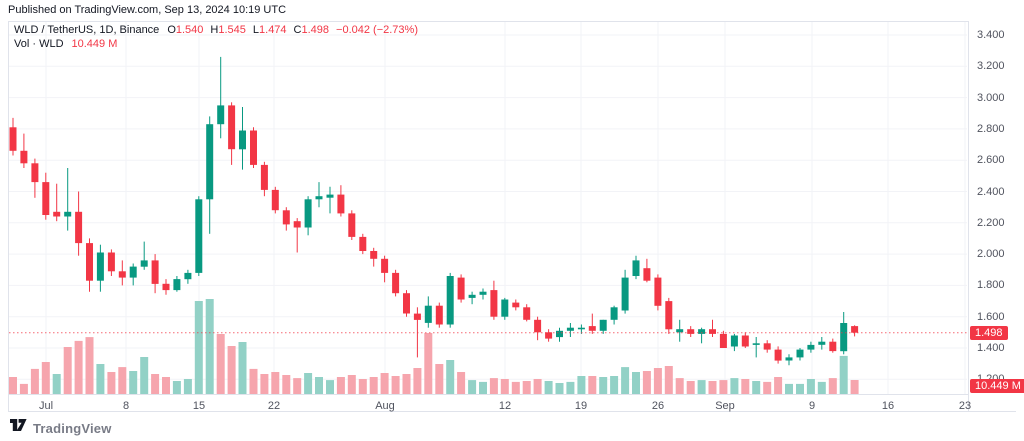 Image resolution: width=1024 pixels, height=441 pixels. I want to click on high-label: H, so click(214, 30).